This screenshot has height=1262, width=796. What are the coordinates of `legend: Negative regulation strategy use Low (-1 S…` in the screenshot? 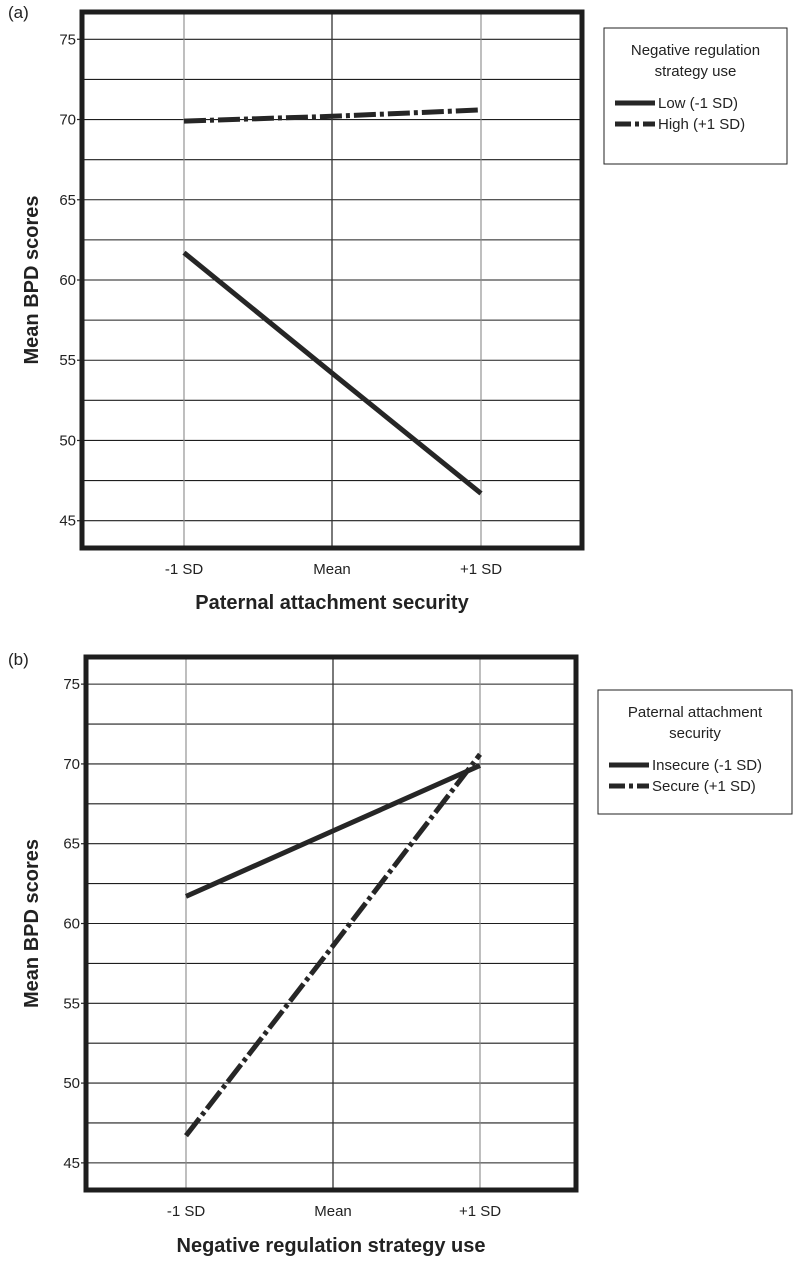 It's located at (695, 96).